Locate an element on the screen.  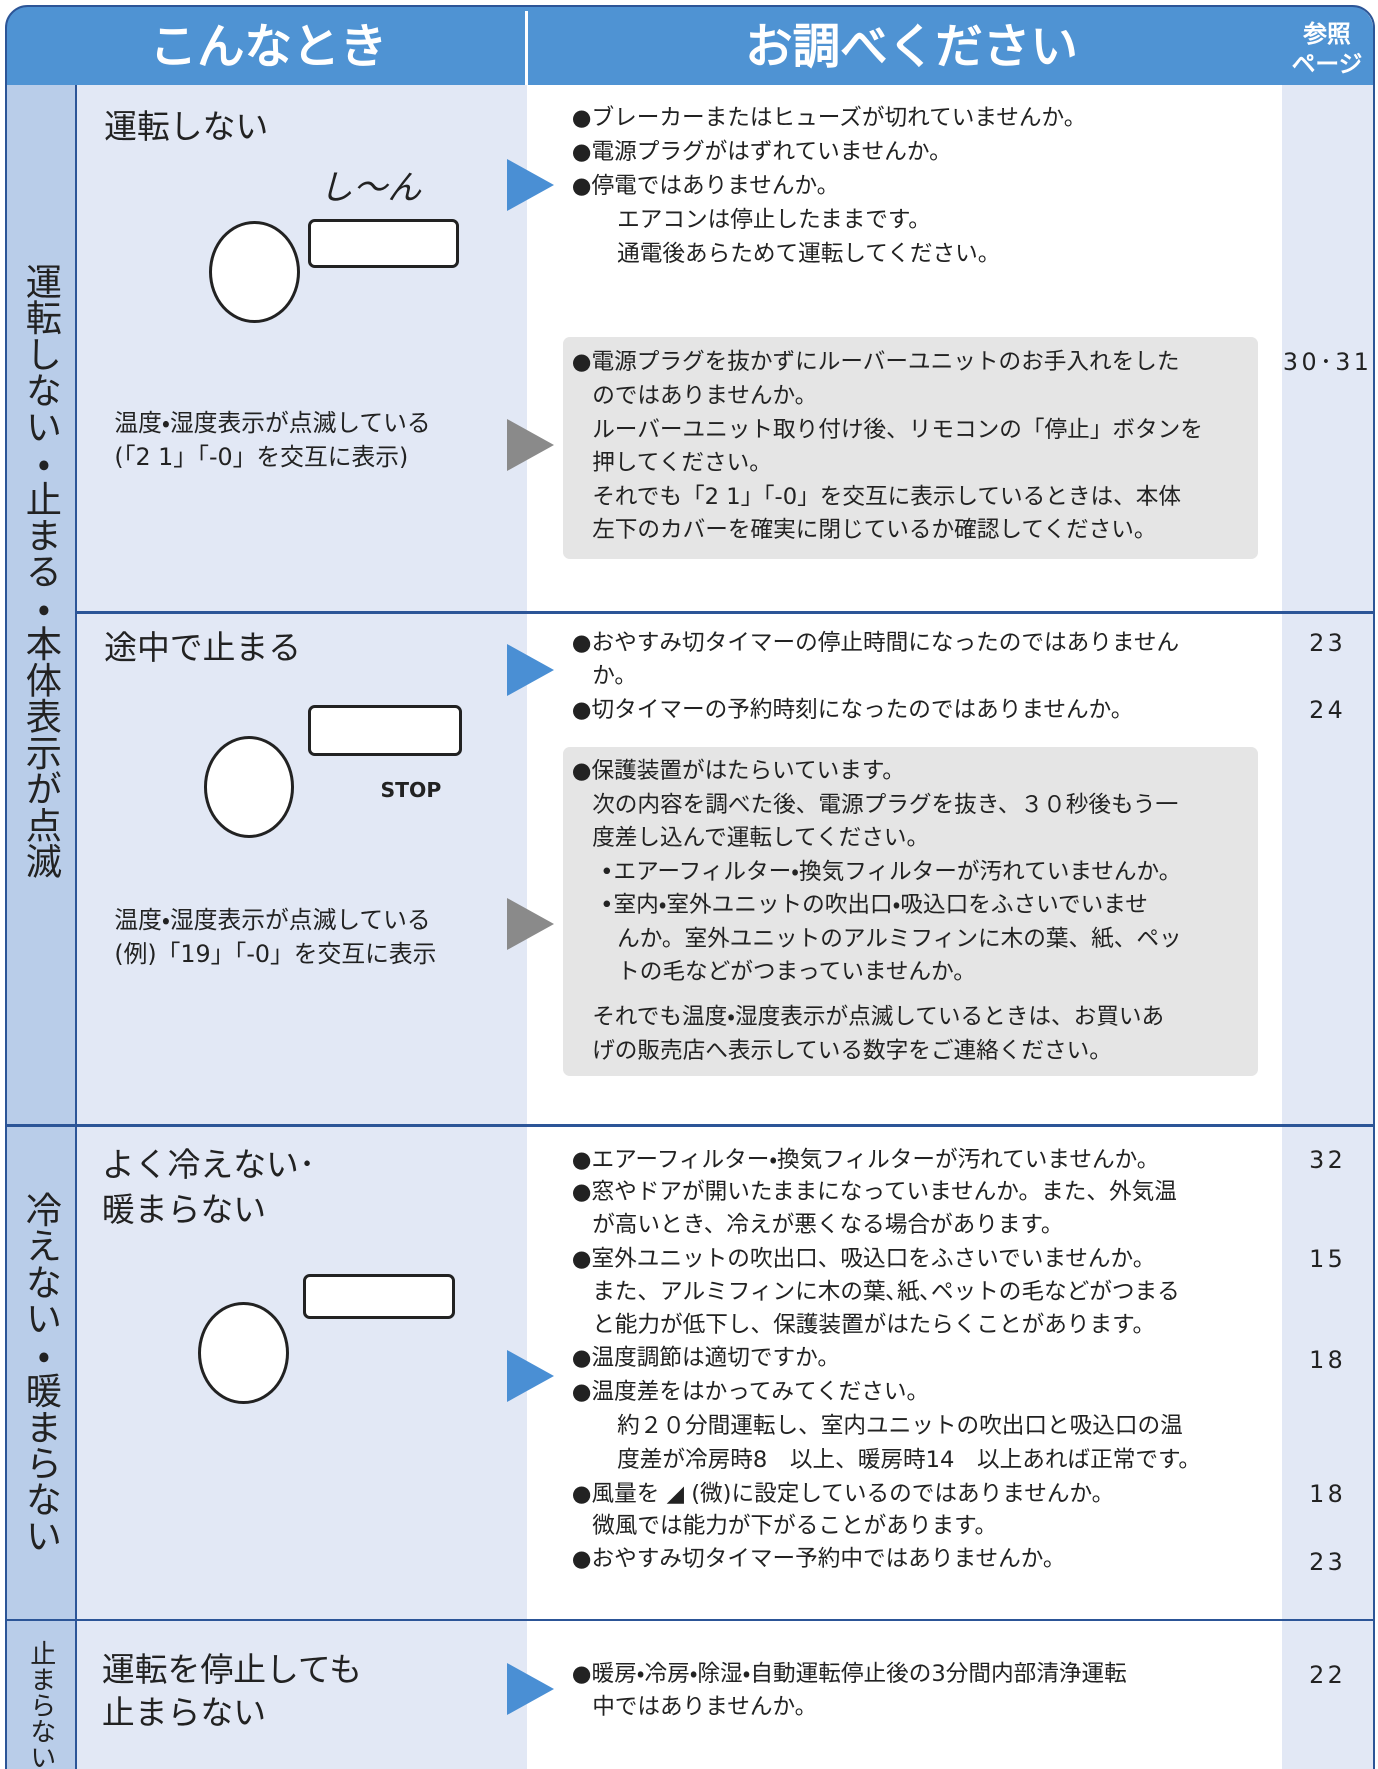
header-bar is located at coordinates (689, 45).